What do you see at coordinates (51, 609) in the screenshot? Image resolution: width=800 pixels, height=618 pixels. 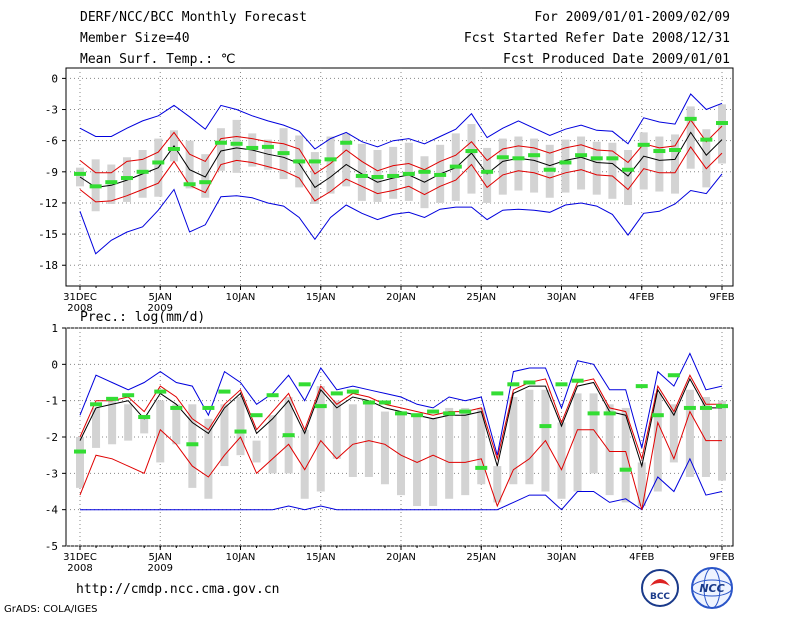 I see `footer-credit: GrADS: COLA/IGES` at bounding box center [51, 609].